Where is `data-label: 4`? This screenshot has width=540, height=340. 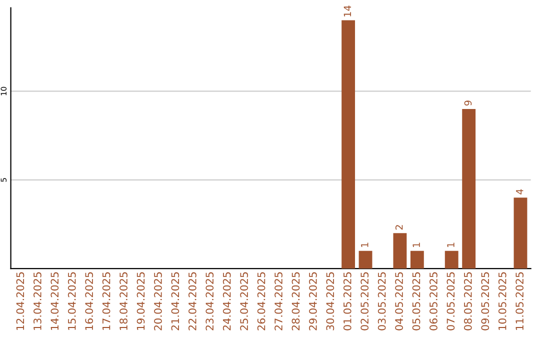
data-label: 4 is located at coordinates (520, 191).